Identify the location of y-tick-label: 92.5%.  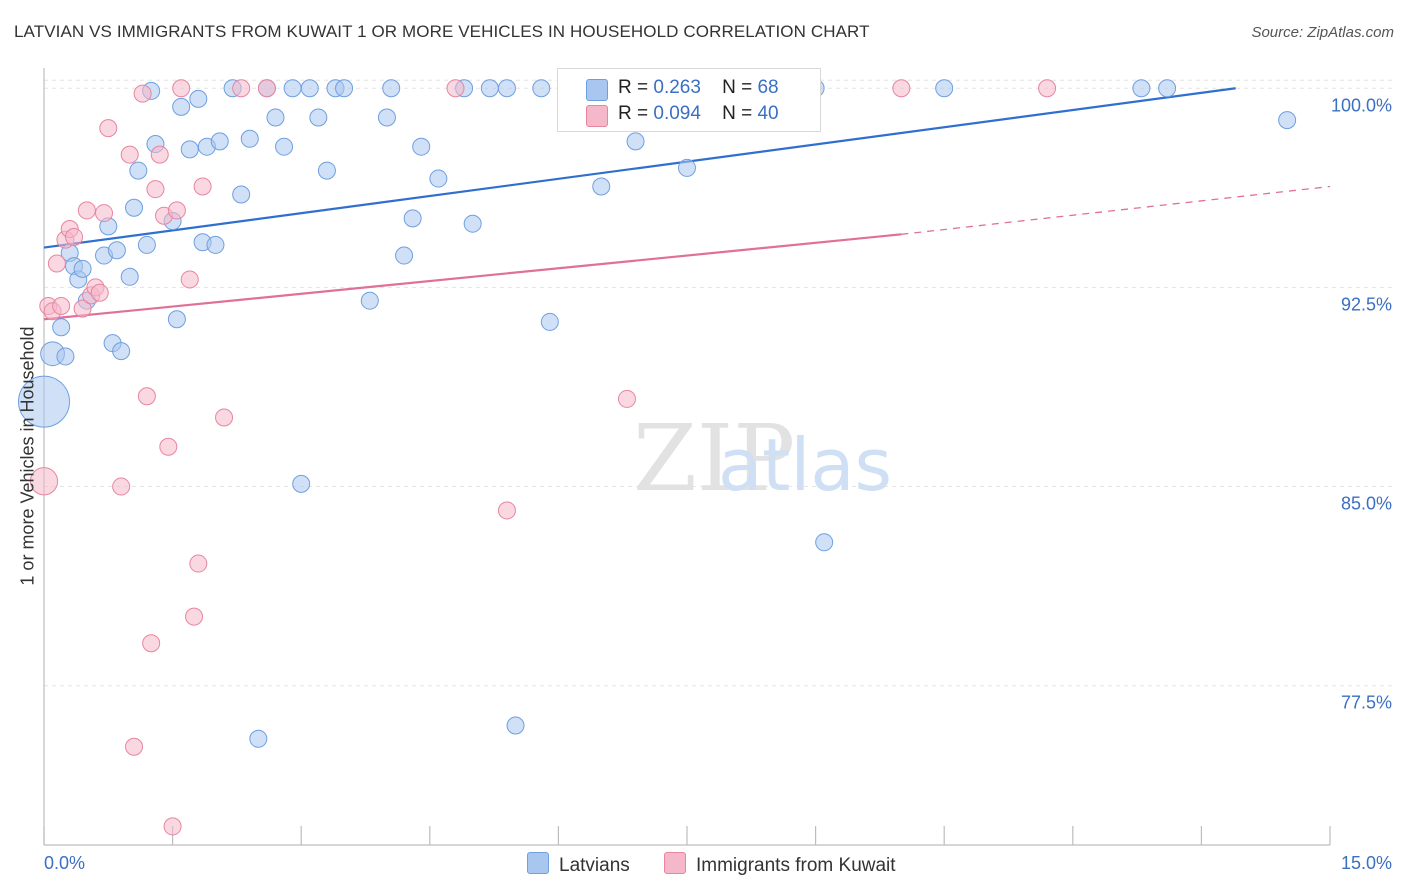
(1366, 304).